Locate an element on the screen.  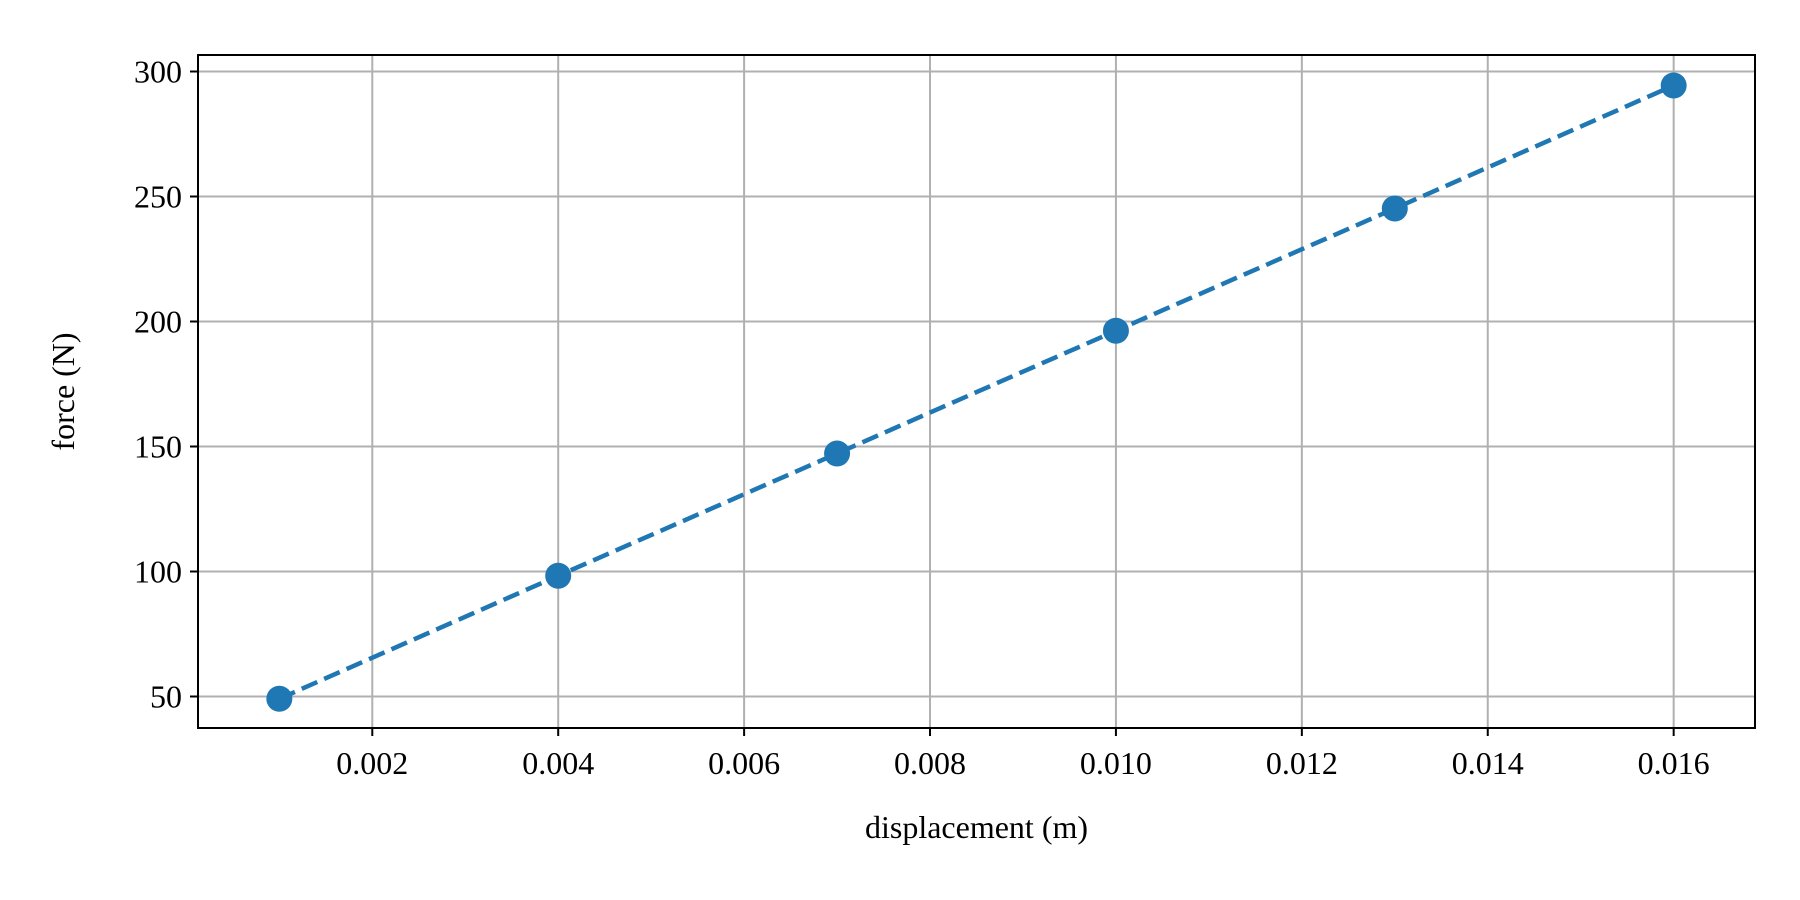
y-tick-label: 300 is located at coordinates (158, 72).